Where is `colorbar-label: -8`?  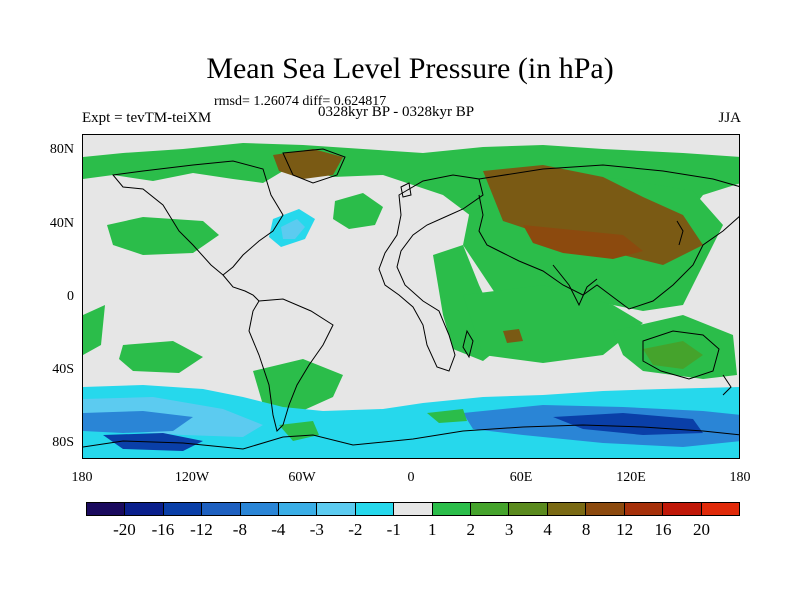 colorbar-label: -8 is located at coordinates (239, 529).